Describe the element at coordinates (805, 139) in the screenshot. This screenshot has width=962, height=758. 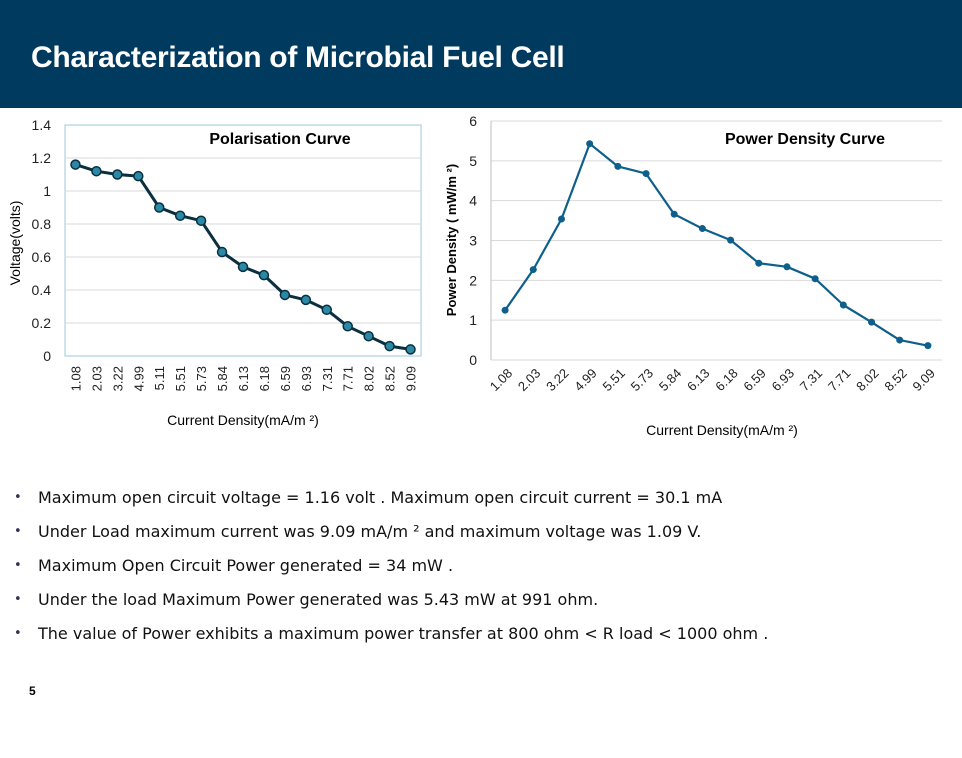
I see `power-density-title: Power Density Curve` at that location.